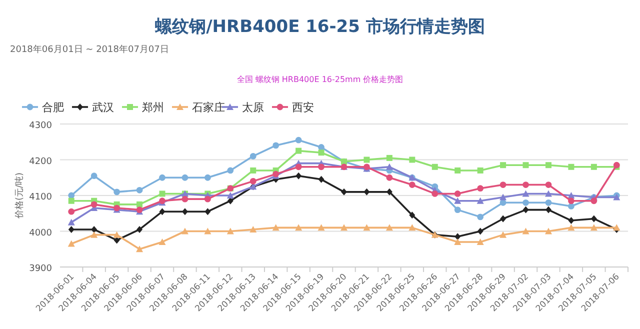  What do you see at coordinates (53, 107) in the screenshot?
I see `legend-label: 合肥` at bounding box center [53, 107].